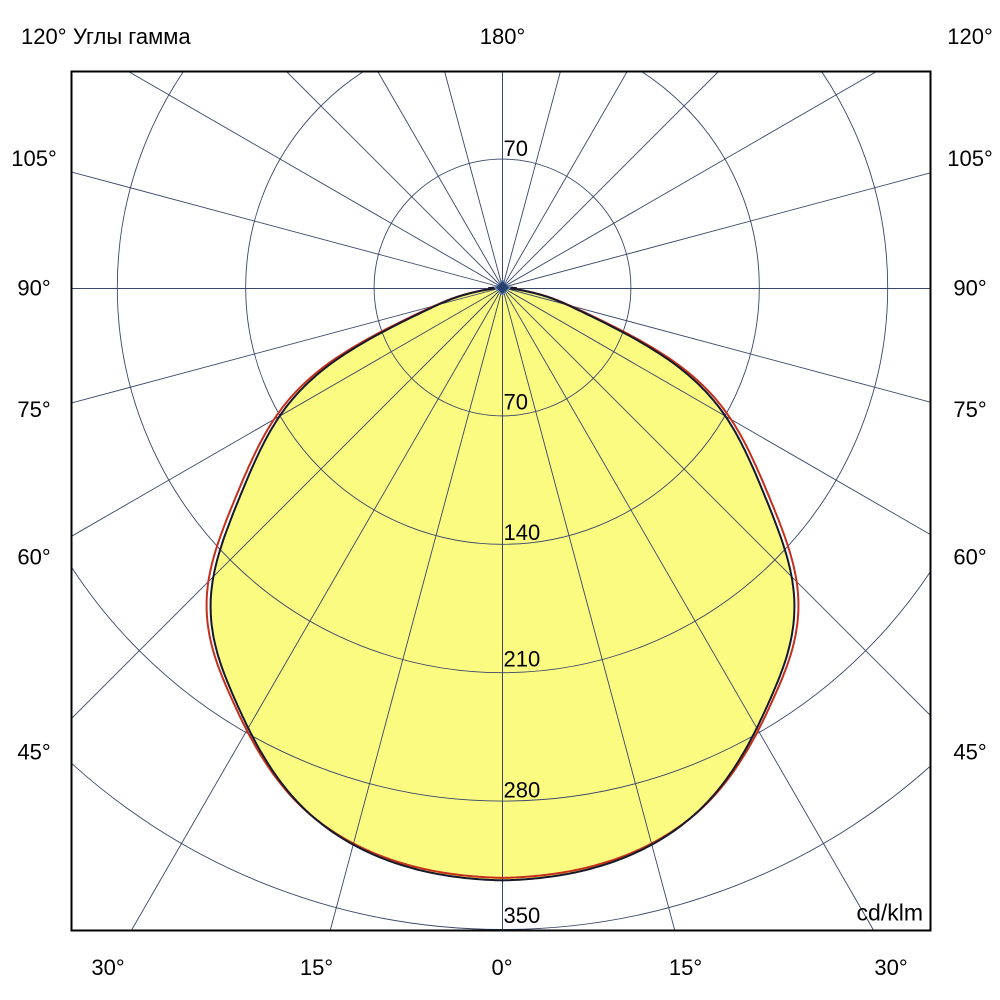 The height and width of the screenshot is (1000, 1000). I want to click on svg-text: Углы гамма, so click(132, 36).